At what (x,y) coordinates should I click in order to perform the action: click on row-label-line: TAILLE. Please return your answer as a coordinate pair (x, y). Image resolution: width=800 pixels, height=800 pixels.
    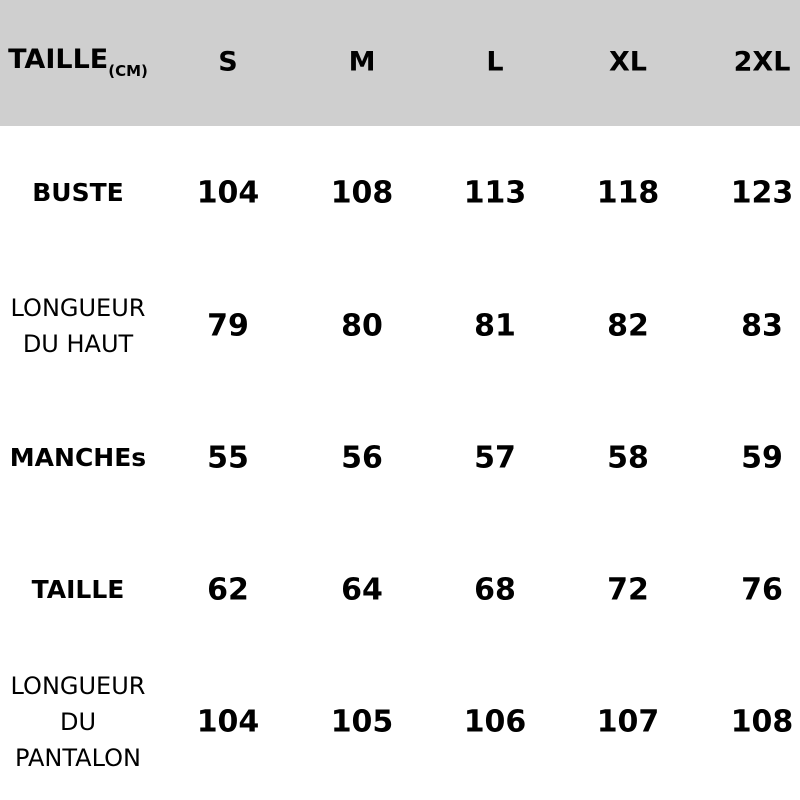
    Looking at the image, I should click on (78, 589).